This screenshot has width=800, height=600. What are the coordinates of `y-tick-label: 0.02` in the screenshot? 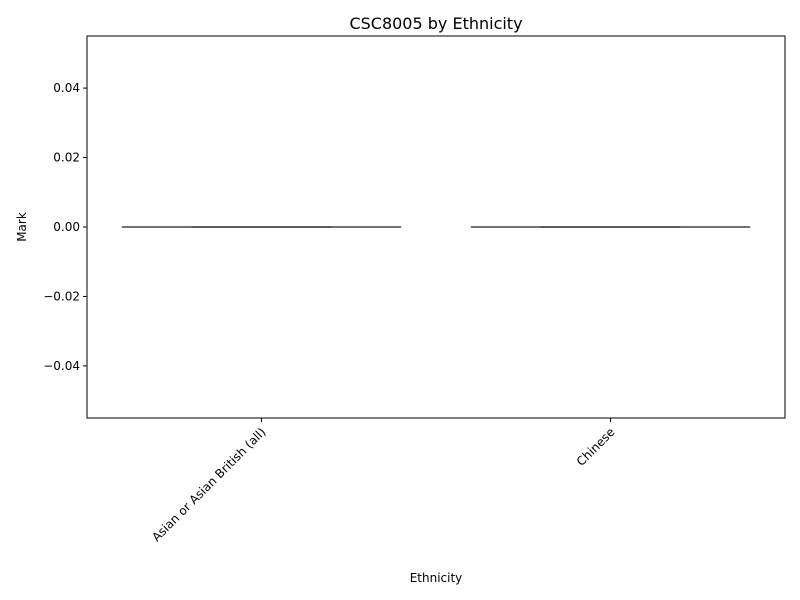 It's located at (66, 158).